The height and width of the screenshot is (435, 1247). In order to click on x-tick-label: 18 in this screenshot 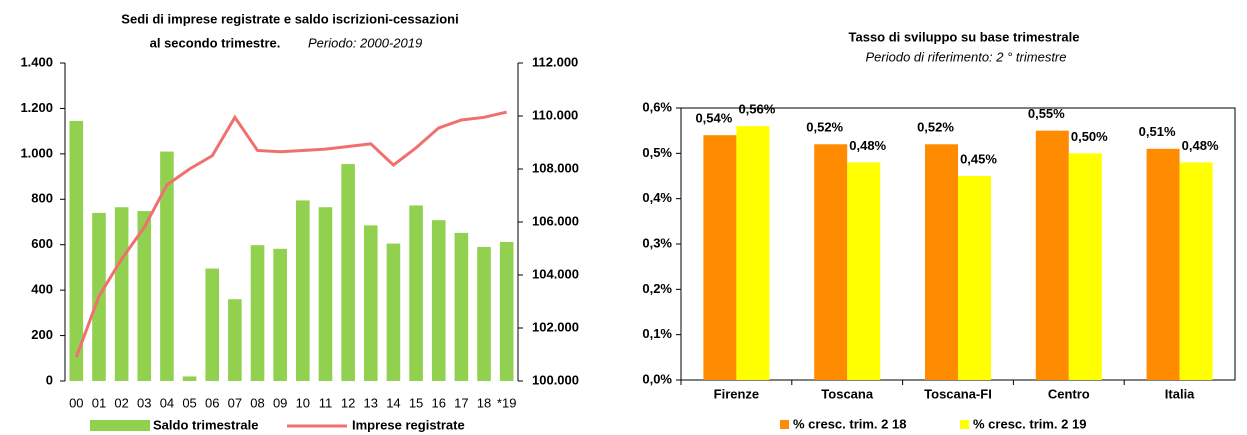, I will do `click(484, 402)`.